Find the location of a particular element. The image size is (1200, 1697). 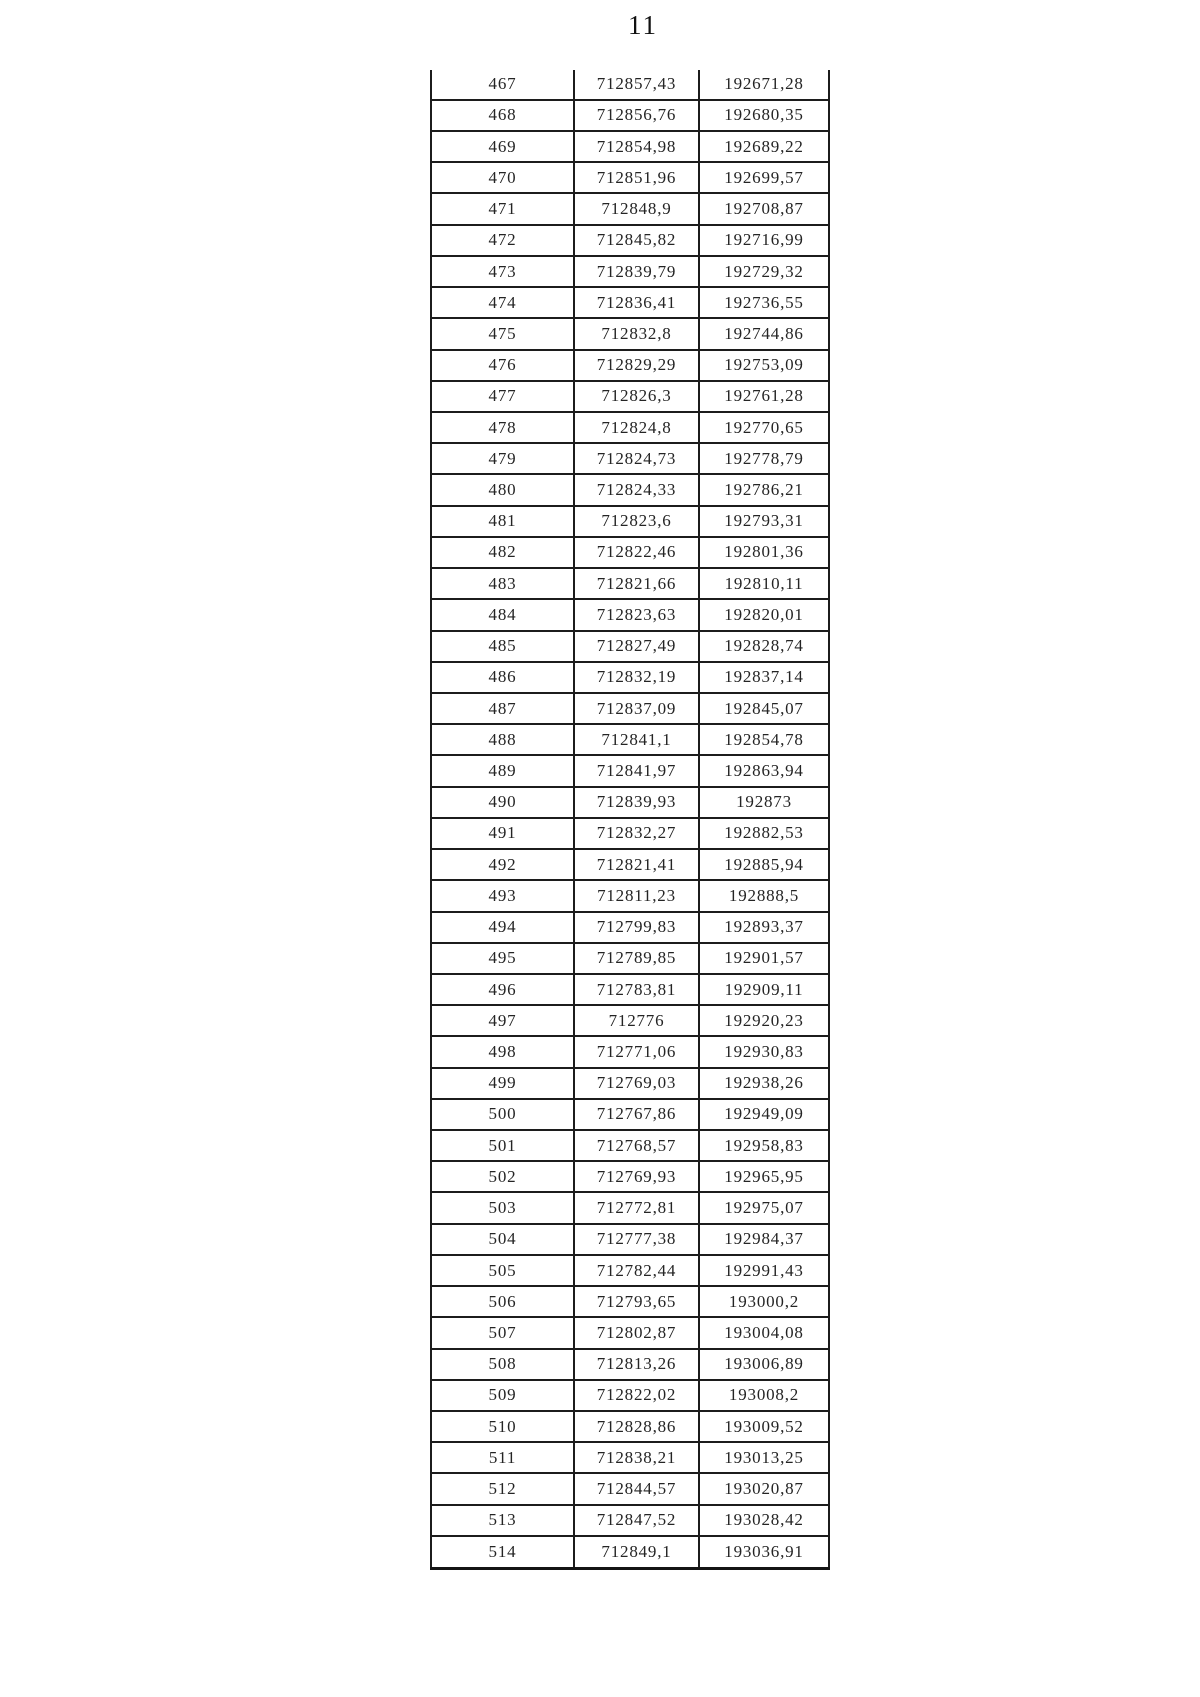

point-index-cell: 471 is located at coordinates (502, 209).